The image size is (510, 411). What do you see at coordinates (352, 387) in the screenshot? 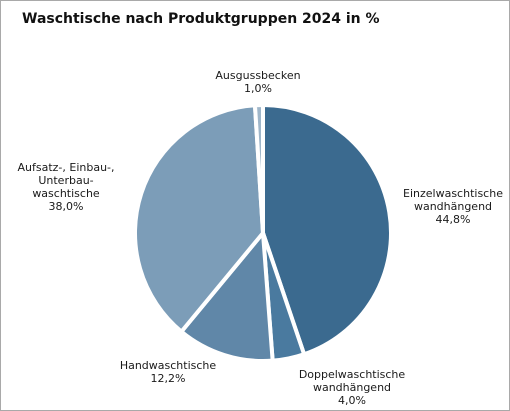
I see `slice-label-doppelwaschtische: Doppelwaschtische wandhängend 4,0%` at bounding box center [352, 387].